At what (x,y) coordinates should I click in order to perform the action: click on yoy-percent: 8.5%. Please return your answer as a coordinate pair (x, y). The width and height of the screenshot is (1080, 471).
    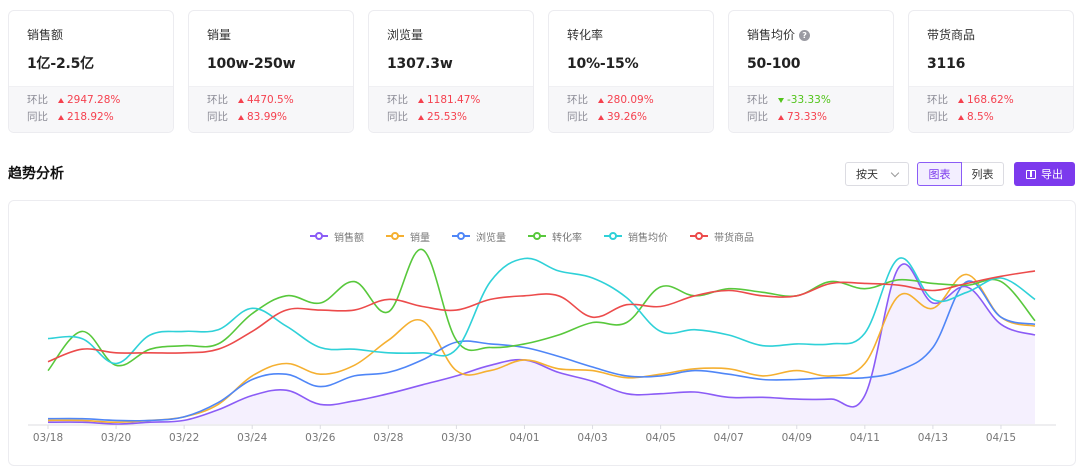
    Looking at the image, I should click on (980, 117).